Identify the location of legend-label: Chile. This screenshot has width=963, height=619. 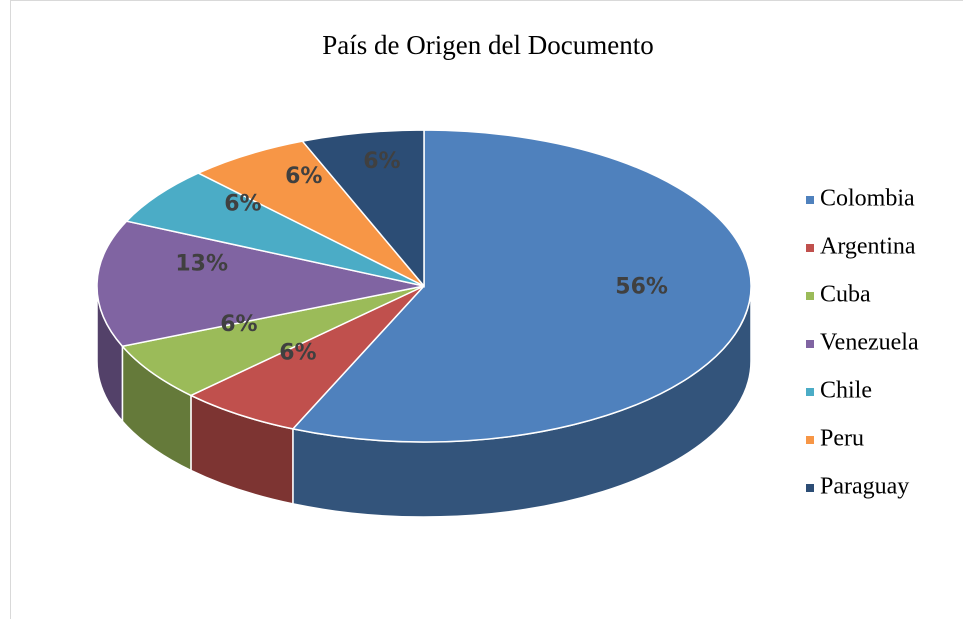
(846, 391).